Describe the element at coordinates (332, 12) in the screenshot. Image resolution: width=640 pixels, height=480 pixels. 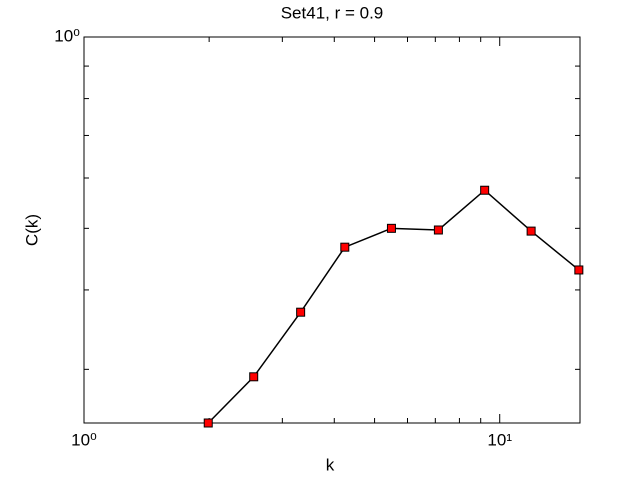
I see `chart-title: Set41, r = 0.9` at that location.